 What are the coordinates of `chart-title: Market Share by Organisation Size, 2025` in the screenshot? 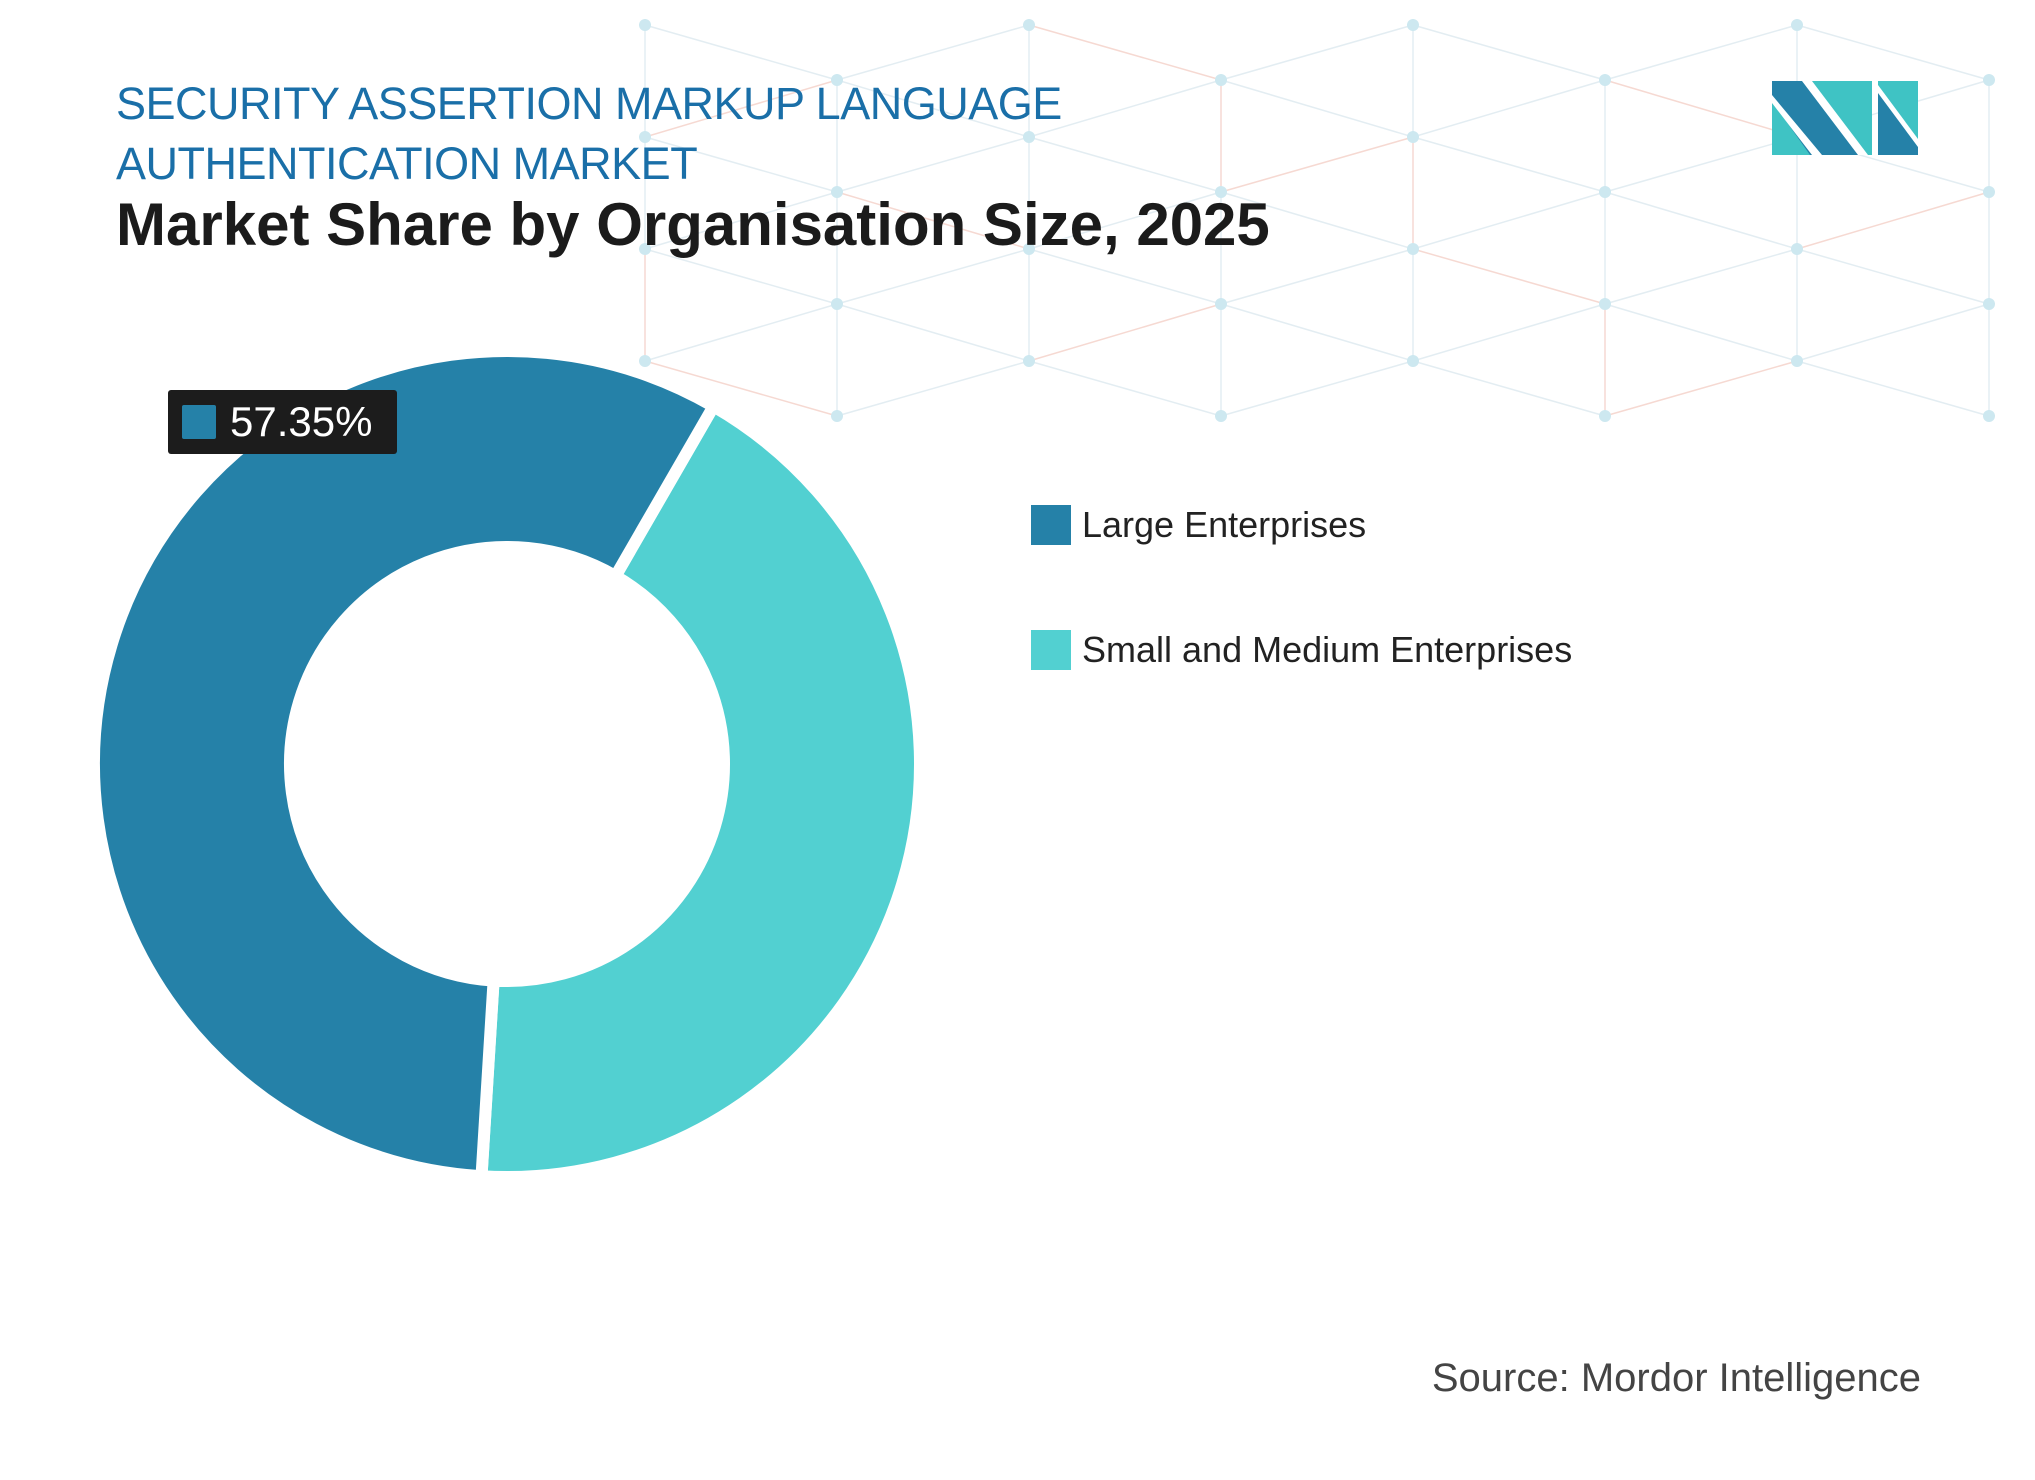 It's located at (693, 224).